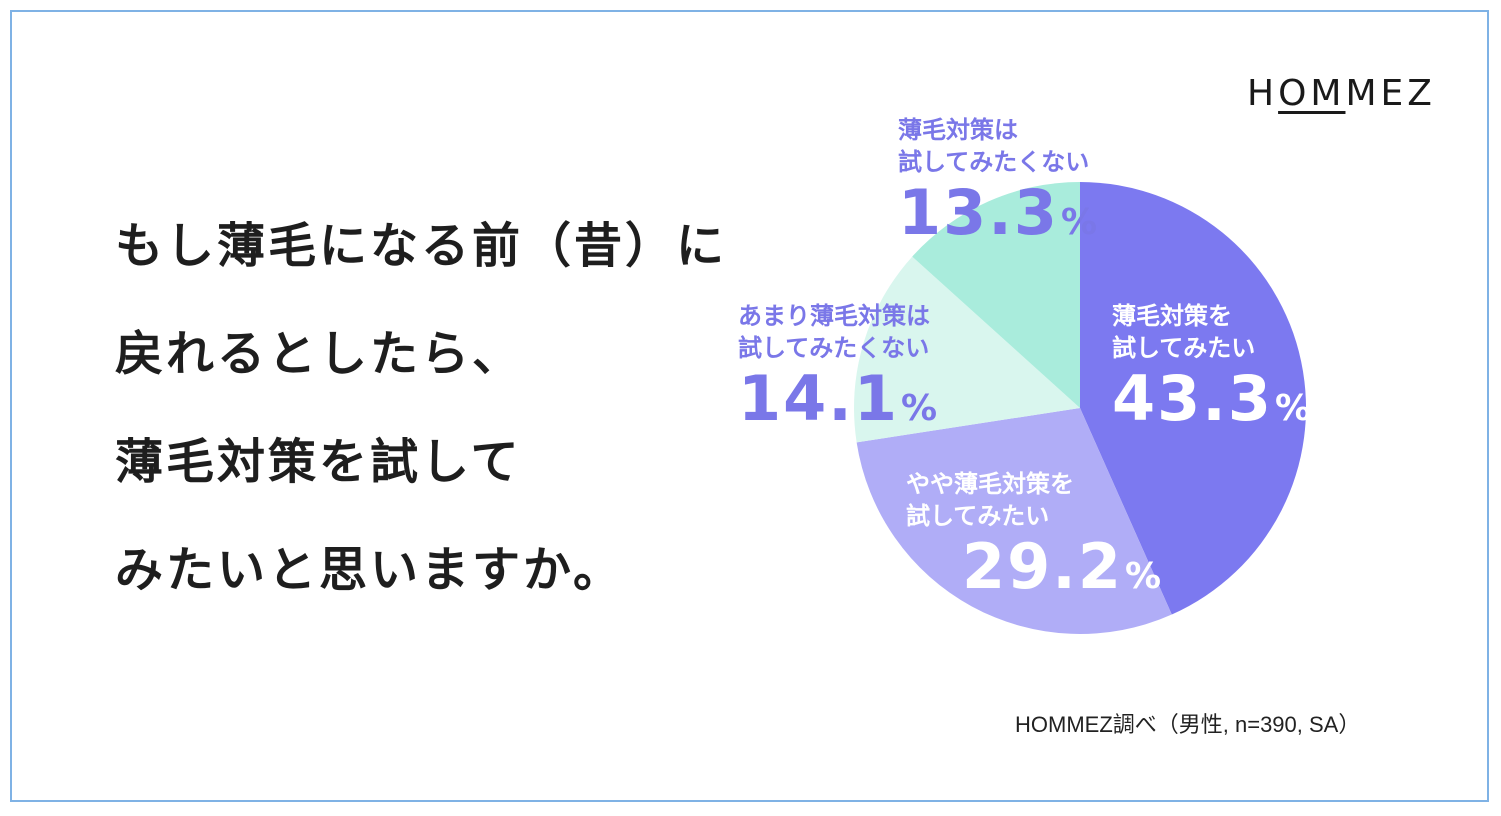  Describe the element at coordinates (978, 212) in the screenshot. I see `slice-value: 13.3` at that location.